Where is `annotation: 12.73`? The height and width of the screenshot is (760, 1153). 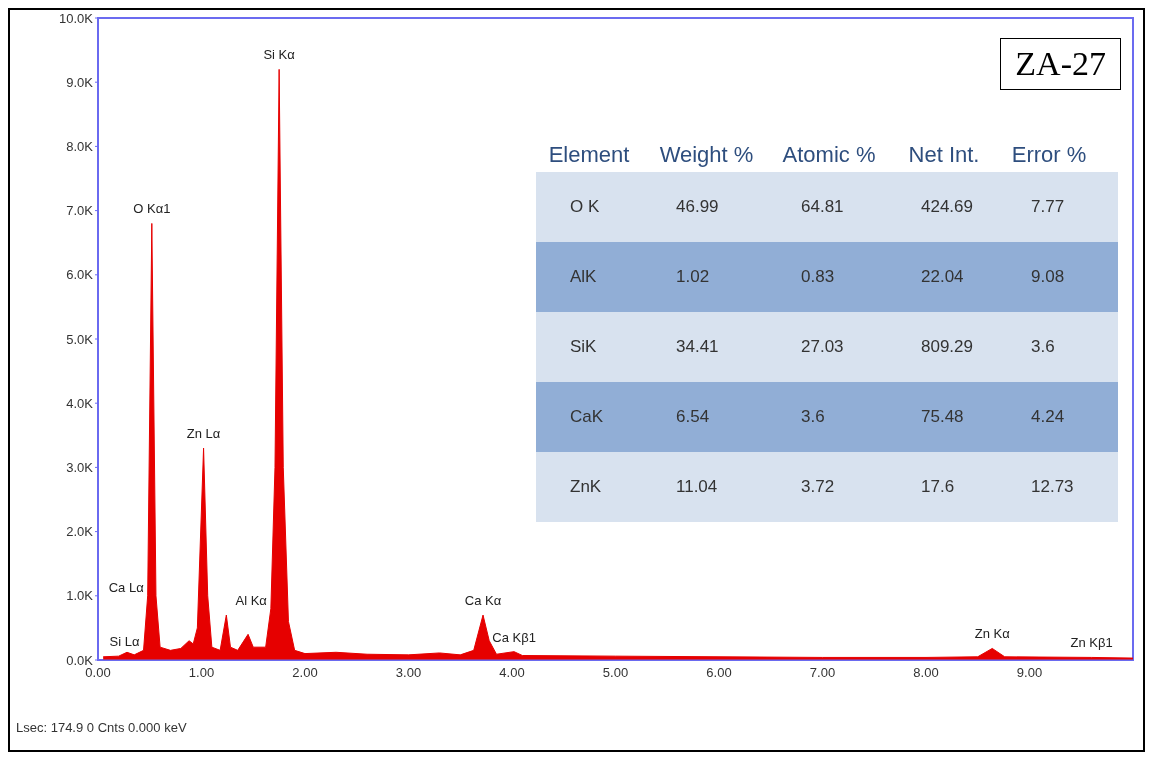 annotation: 12.73 is located at coordinates (1052, 487).